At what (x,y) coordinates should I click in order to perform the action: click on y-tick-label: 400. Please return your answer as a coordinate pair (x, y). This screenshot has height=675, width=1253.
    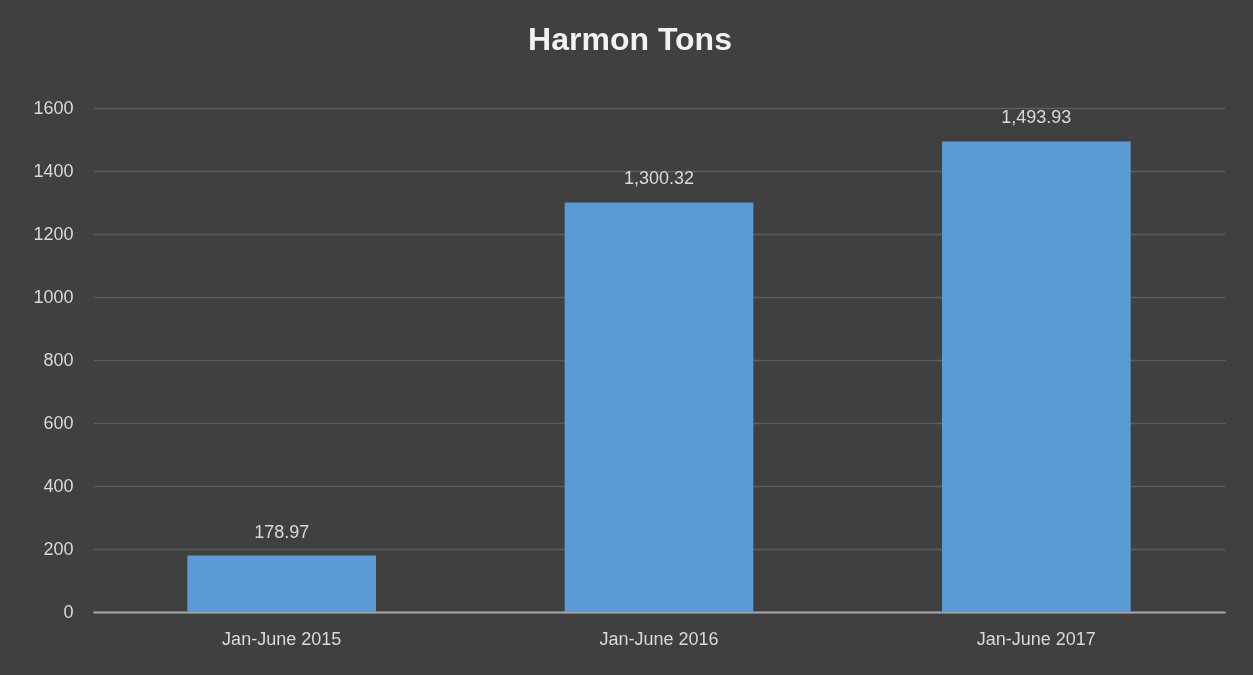
    Looking at the image, I should click on (58, 485).